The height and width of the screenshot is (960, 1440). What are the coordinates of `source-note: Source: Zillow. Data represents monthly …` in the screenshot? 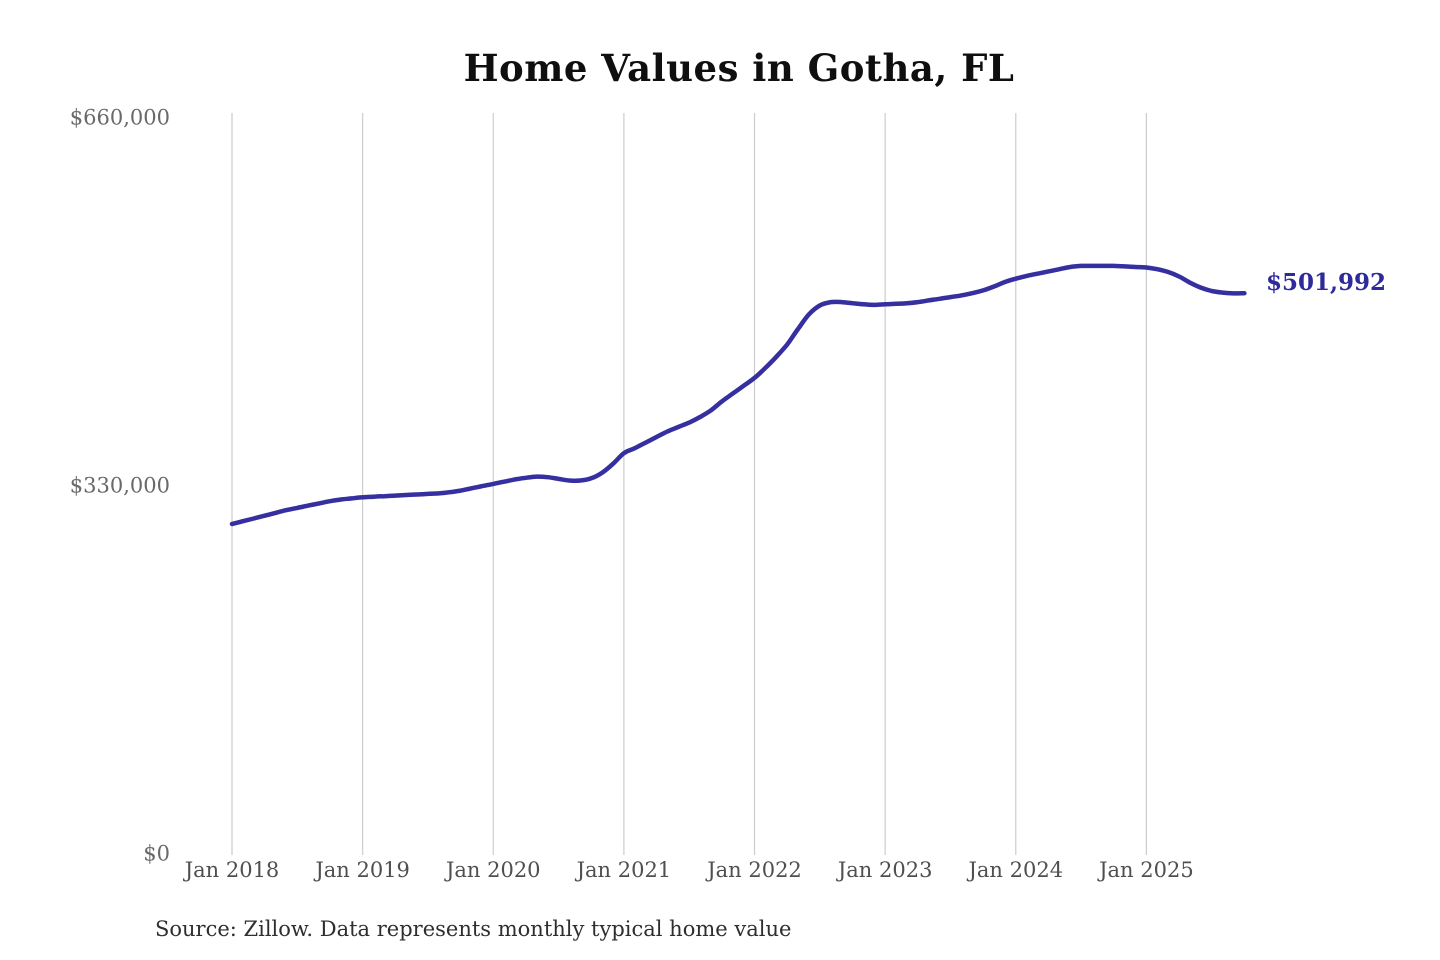 It's located at (473, 929).